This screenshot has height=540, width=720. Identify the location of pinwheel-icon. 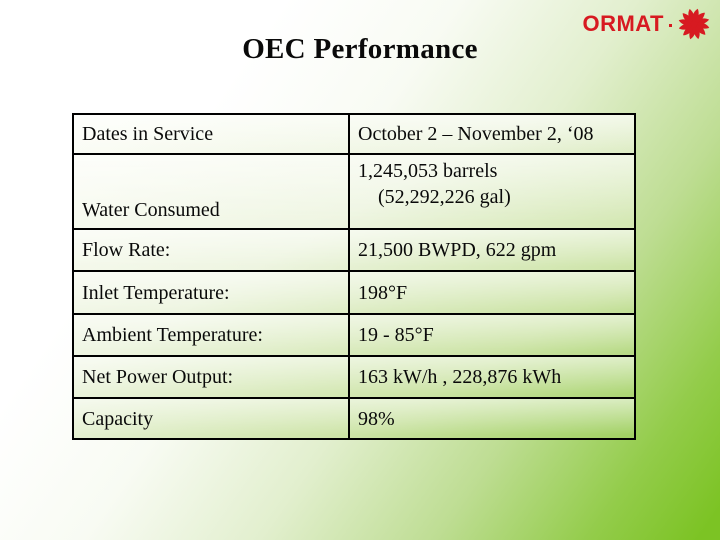
(694, 24).